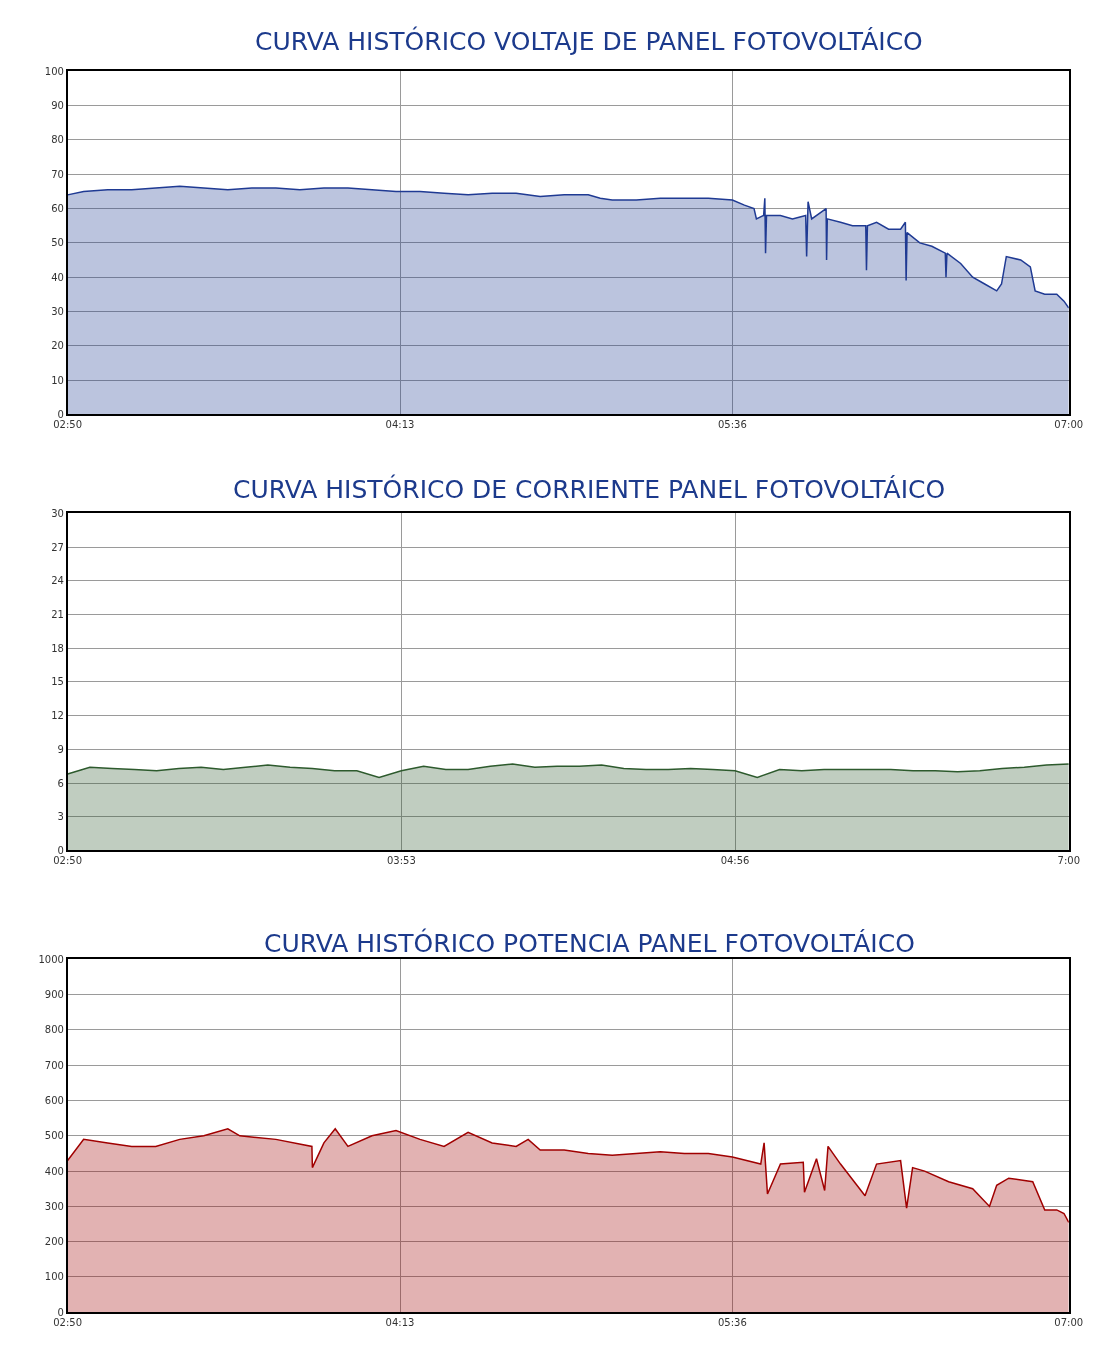 This screenshot has width=1113, height=1347. What do you see at coordinates (60, 783) in the screenshot?
I see `y-tick-label: 6` at bounding box center [60, 783].